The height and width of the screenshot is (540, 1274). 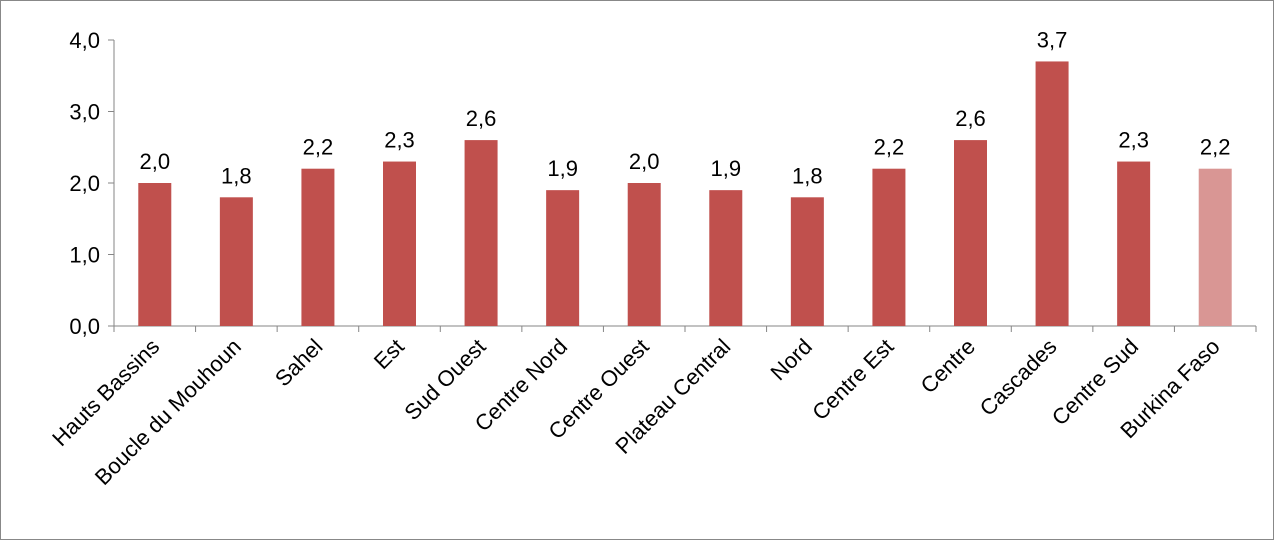 I want to click on y-tick-label: 4,0, so click(x=84, y=40).